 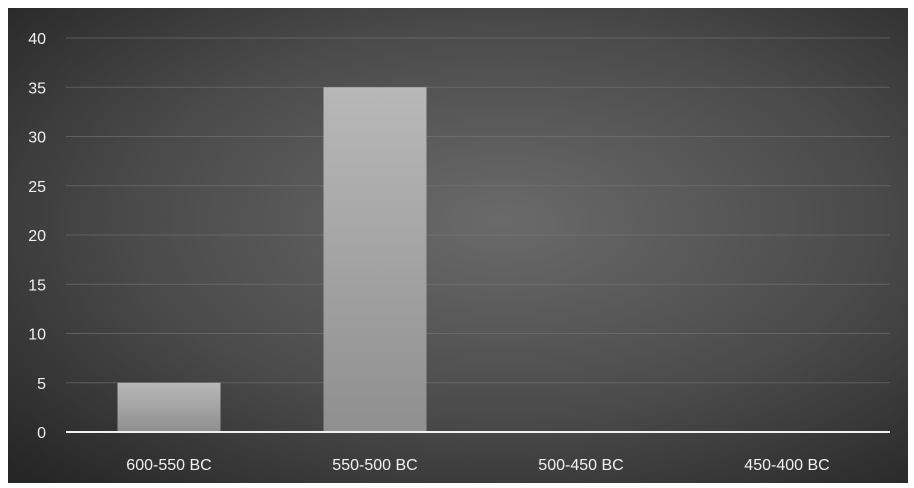 What do you see at coordinates (41, 384) in the screenshot?
I see `y-tick-label: 5` at bounding box center [41, 384].